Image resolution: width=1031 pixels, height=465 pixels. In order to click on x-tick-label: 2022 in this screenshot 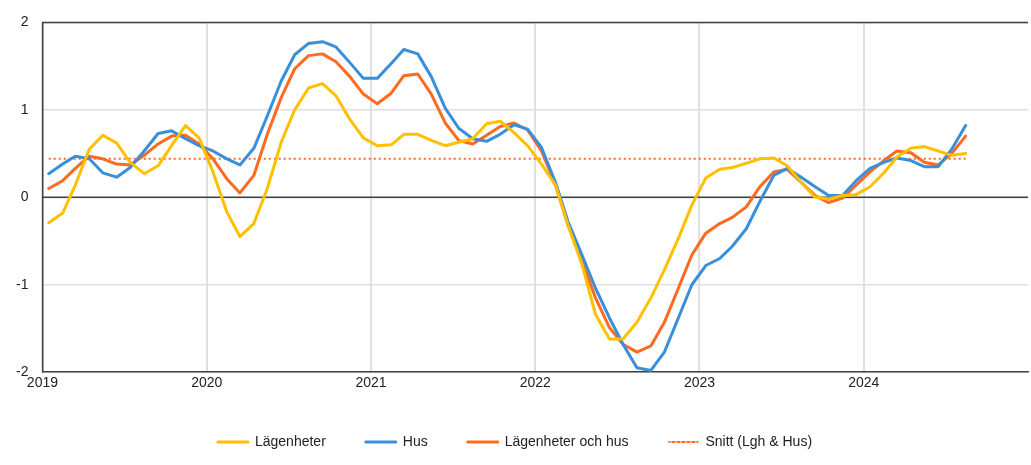, I will do `click(535, 382)`.